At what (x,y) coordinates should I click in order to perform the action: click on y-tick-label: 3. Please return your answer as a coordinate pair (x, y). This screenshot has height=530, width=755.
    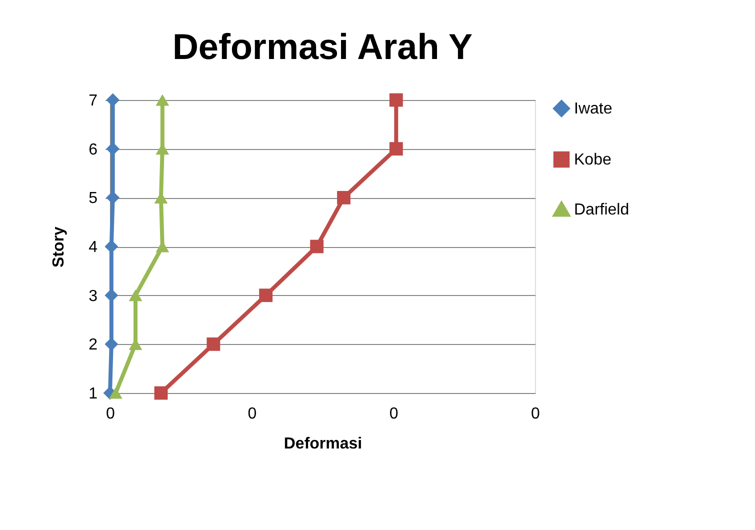
    Looking at the image, I should click on (93, 296).